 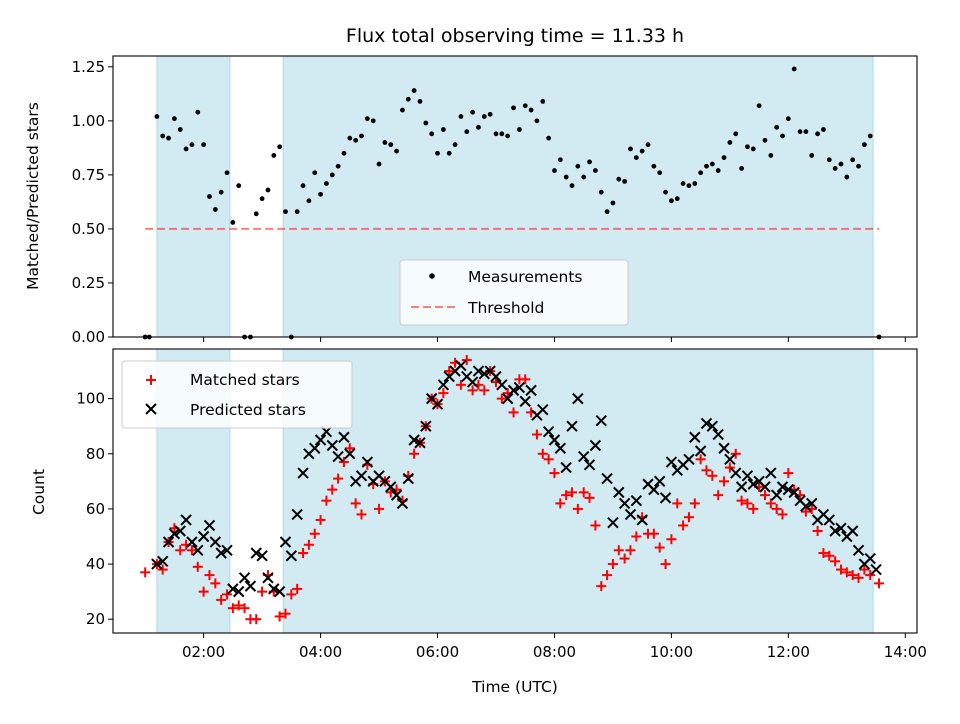 I want to click on legend-matched-marker, so click(x=151, y=380).